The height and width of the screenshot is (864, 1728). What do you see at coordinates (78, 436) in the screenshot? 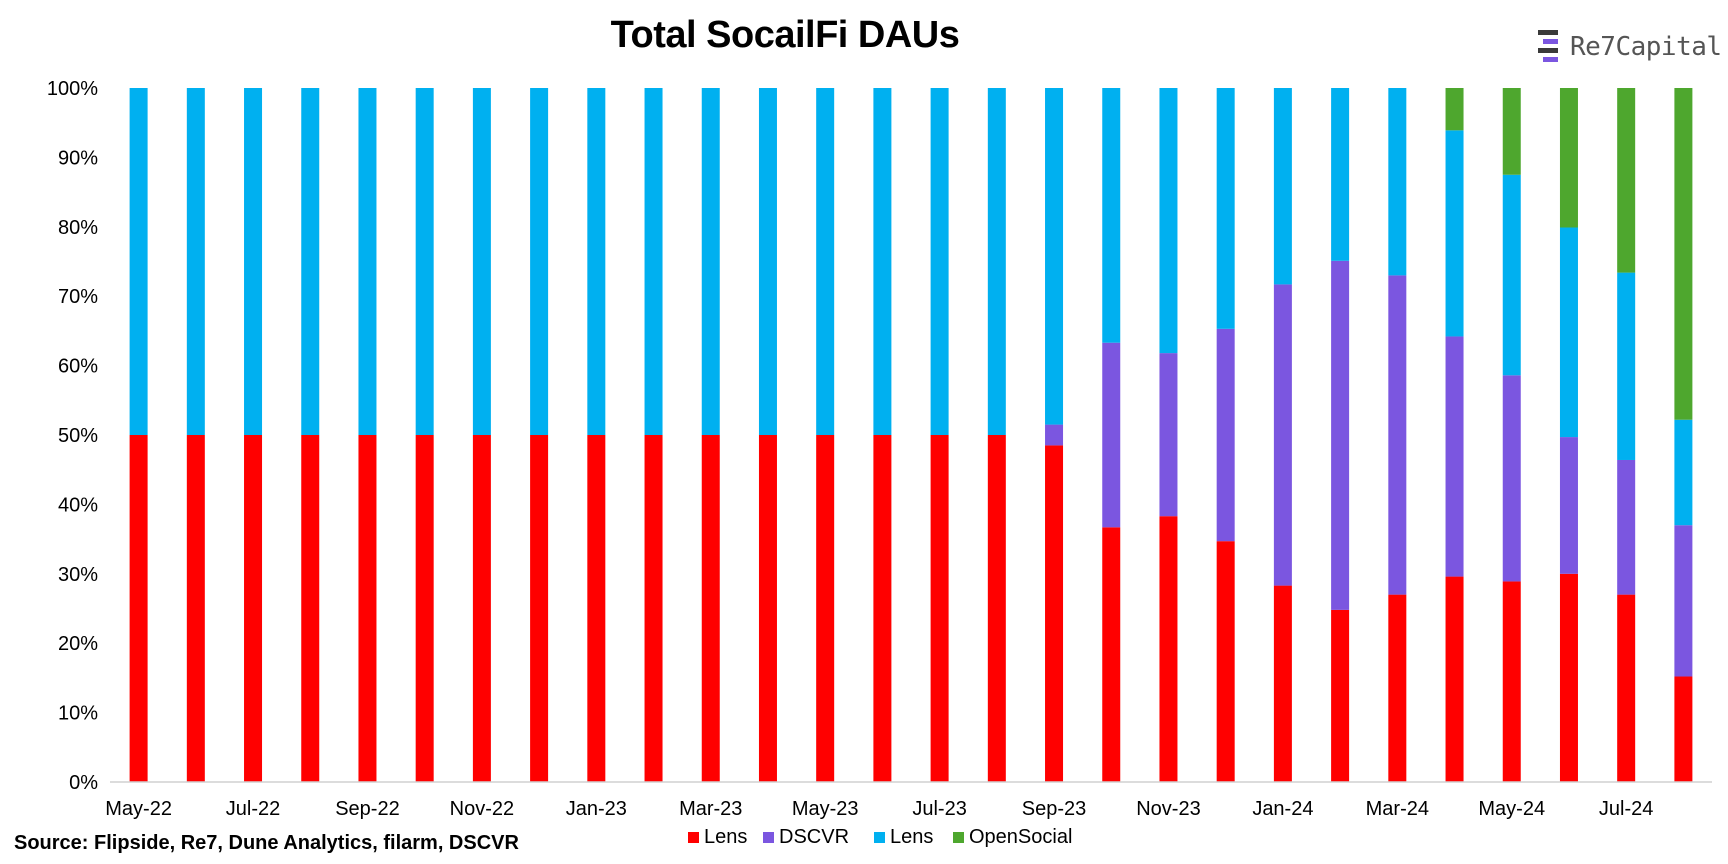
I see `y-tick-label: 50%` at bounding box center [78, 436].